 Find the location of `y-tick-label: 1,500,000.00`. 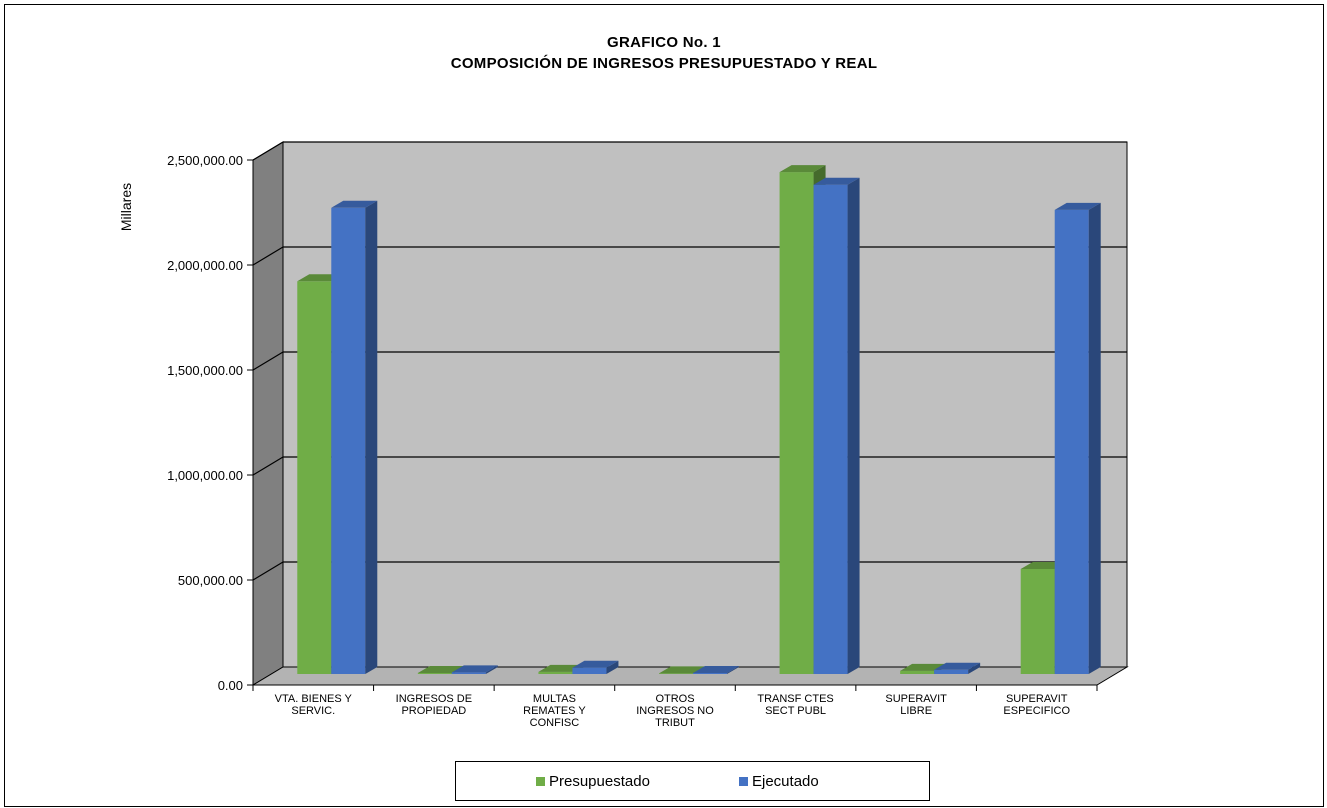

y-tick-label: 1,500,000.00 is located at coordinates (205, 370).